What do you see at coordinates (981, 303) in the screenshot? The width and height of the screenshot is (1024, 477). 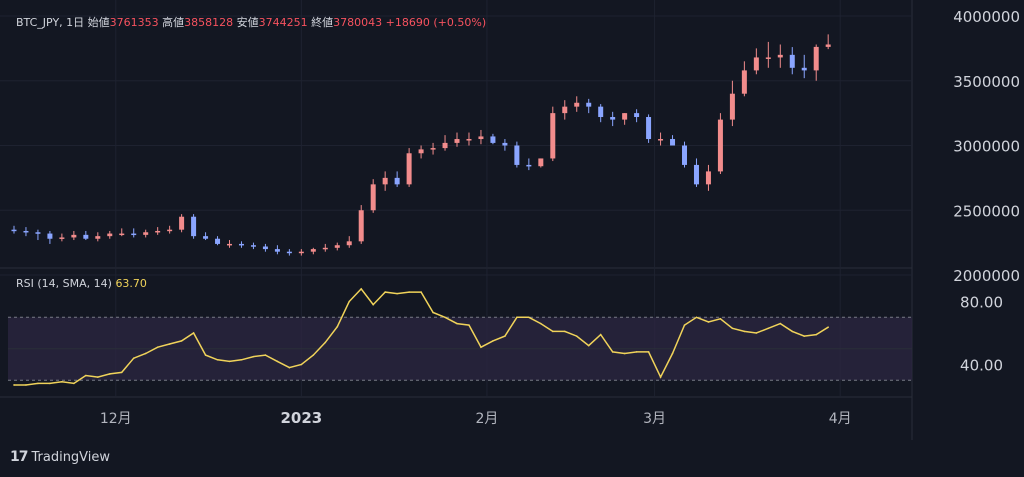 I see `rsi-tick-label: 80.00` at bounding box center [981, 303].